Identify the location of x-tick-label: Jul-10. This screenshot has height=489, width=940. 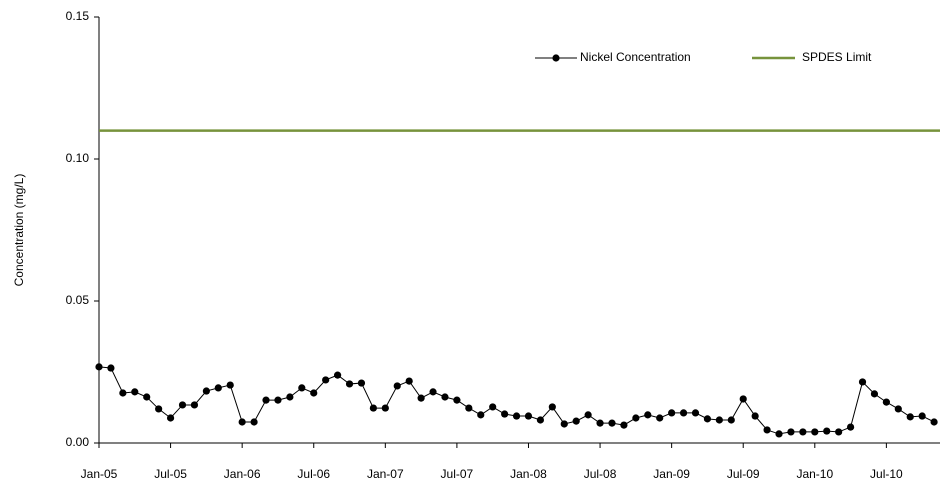
(886, 474).